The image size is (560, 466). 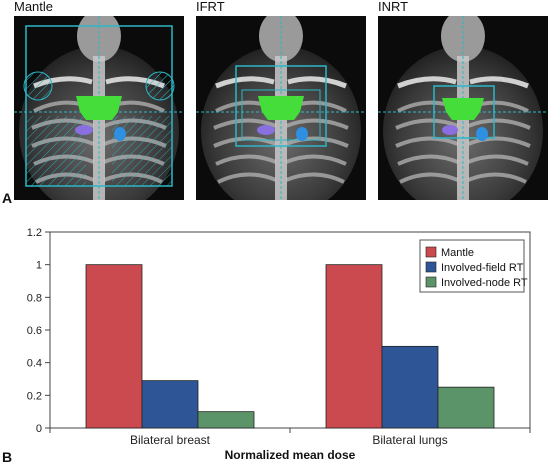 I want to click on legend-box, so click(x=472, y=266).